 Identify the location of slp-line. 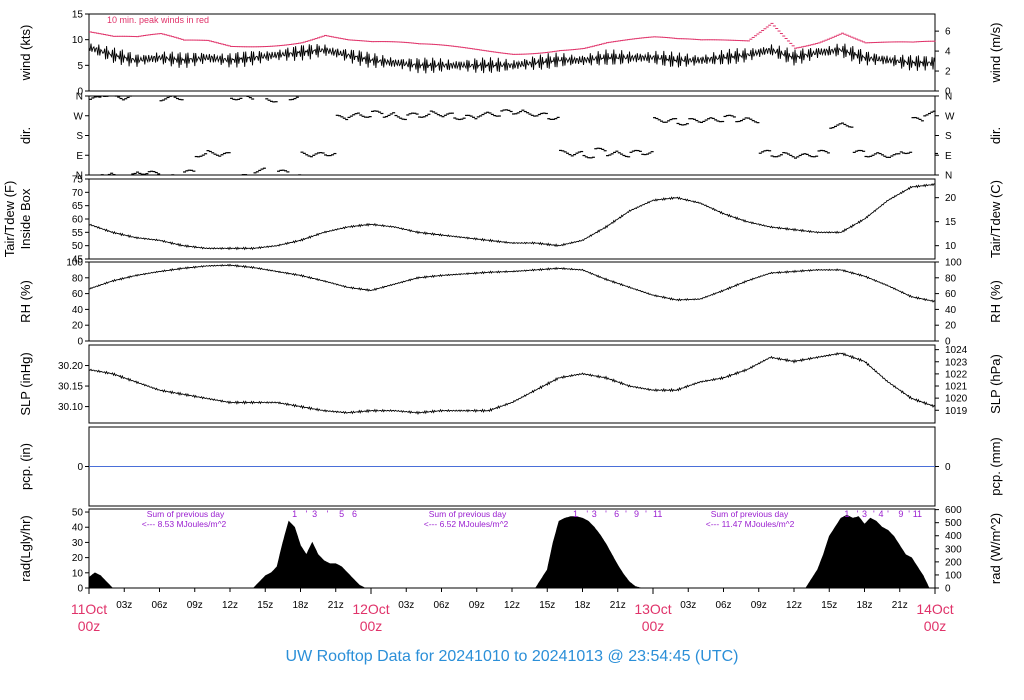
(512, 383).